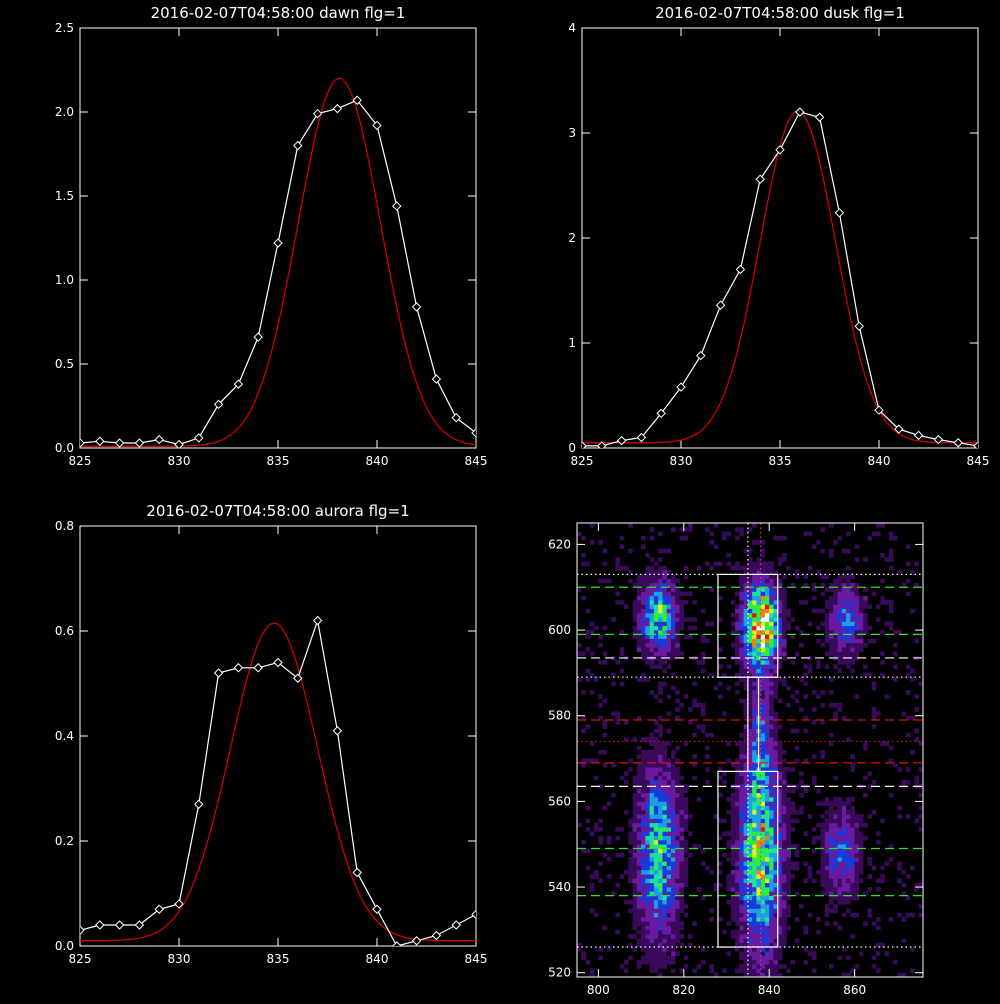 This screenshot has height=1004, width=1000. What do you see at coordinates (559, 973) in the screenshot?
I see `y-tick-label: 520` at bounding box center [559, 973].